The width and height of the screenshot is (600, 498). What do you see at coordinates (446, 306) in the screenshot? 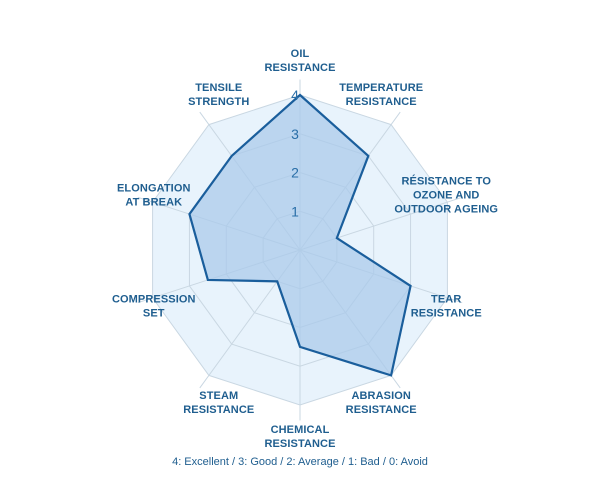
I see `axis-label: TEAR RESISTANCE` at bounding box center [446, 306].